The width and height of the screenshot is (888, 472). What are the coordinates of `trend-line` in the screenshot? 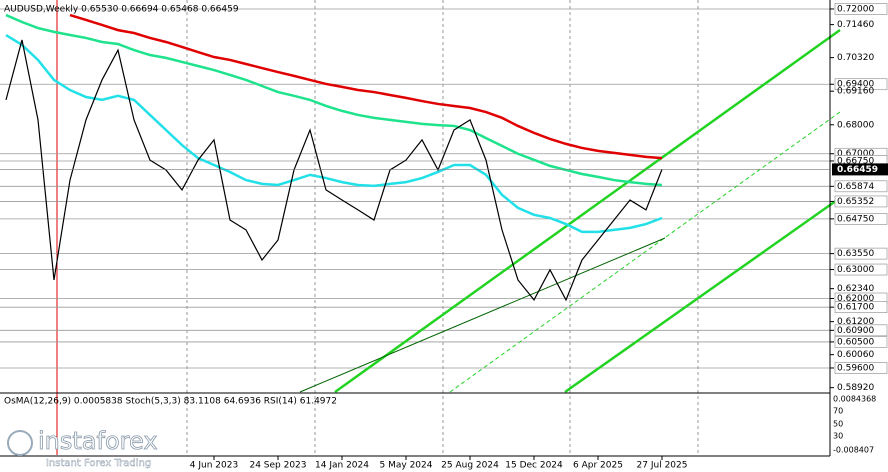 It's located at (482, 315).